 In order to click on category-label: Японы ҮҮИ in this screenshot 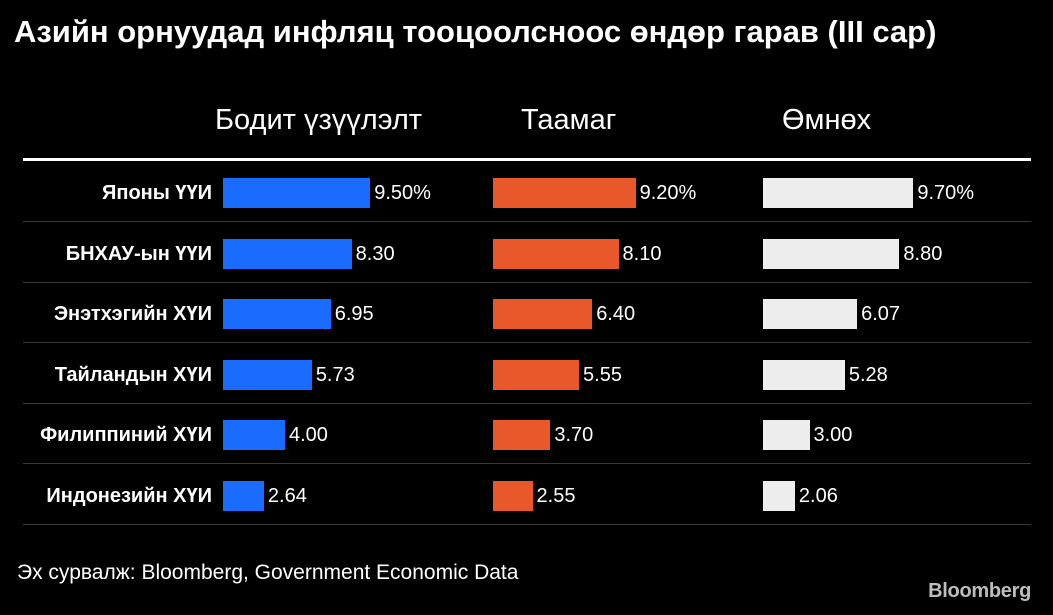, I will do `click(156, 193)`.